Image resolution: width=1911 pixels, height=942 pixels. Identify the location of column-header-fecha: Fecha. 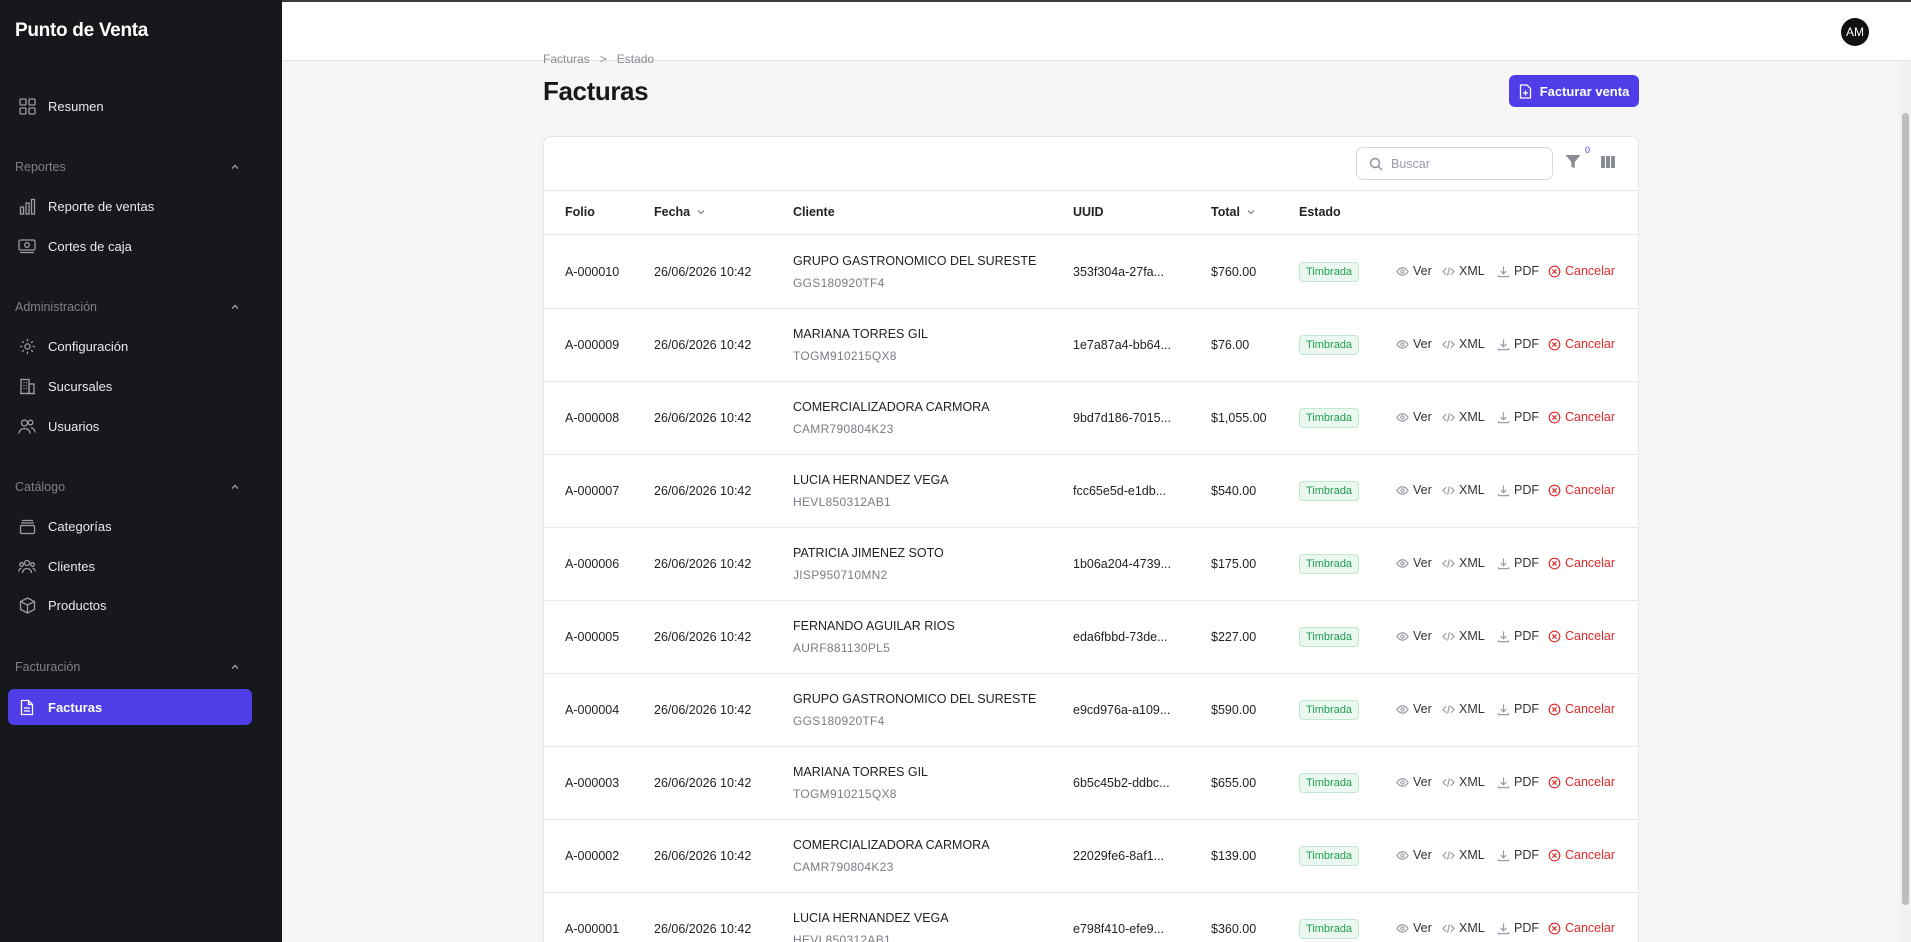
(680, 212).